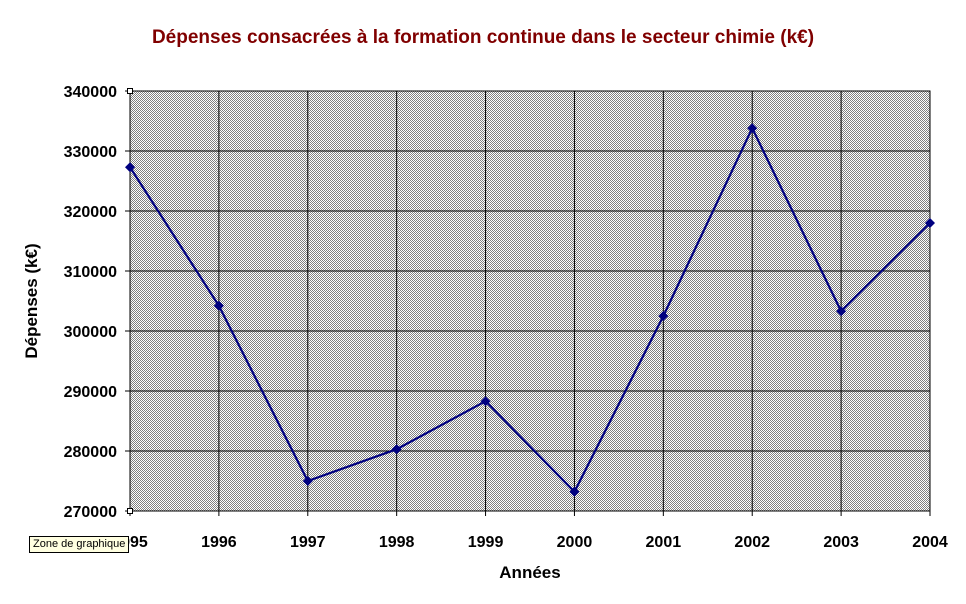  What do you see at coordinates (530, 531) in the screenshot?
I see `x-axis: 1995 1996 1997 1998 1999 2000 2001 2002 2003 2004` at bounding box center [530, 531].